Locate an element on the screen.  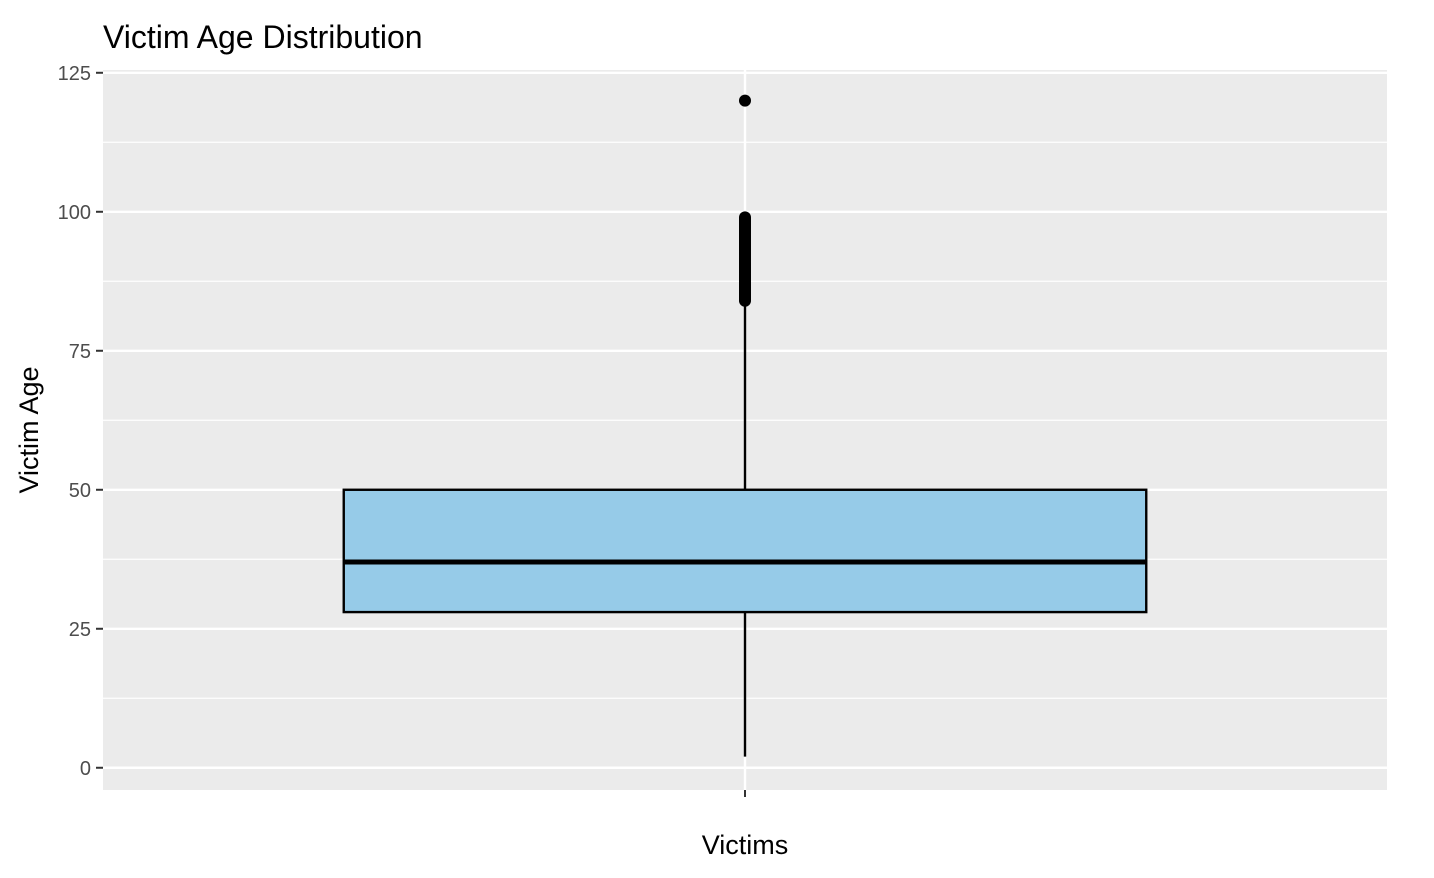
y-tick-label: 100 is located at coordinates (74, 213).